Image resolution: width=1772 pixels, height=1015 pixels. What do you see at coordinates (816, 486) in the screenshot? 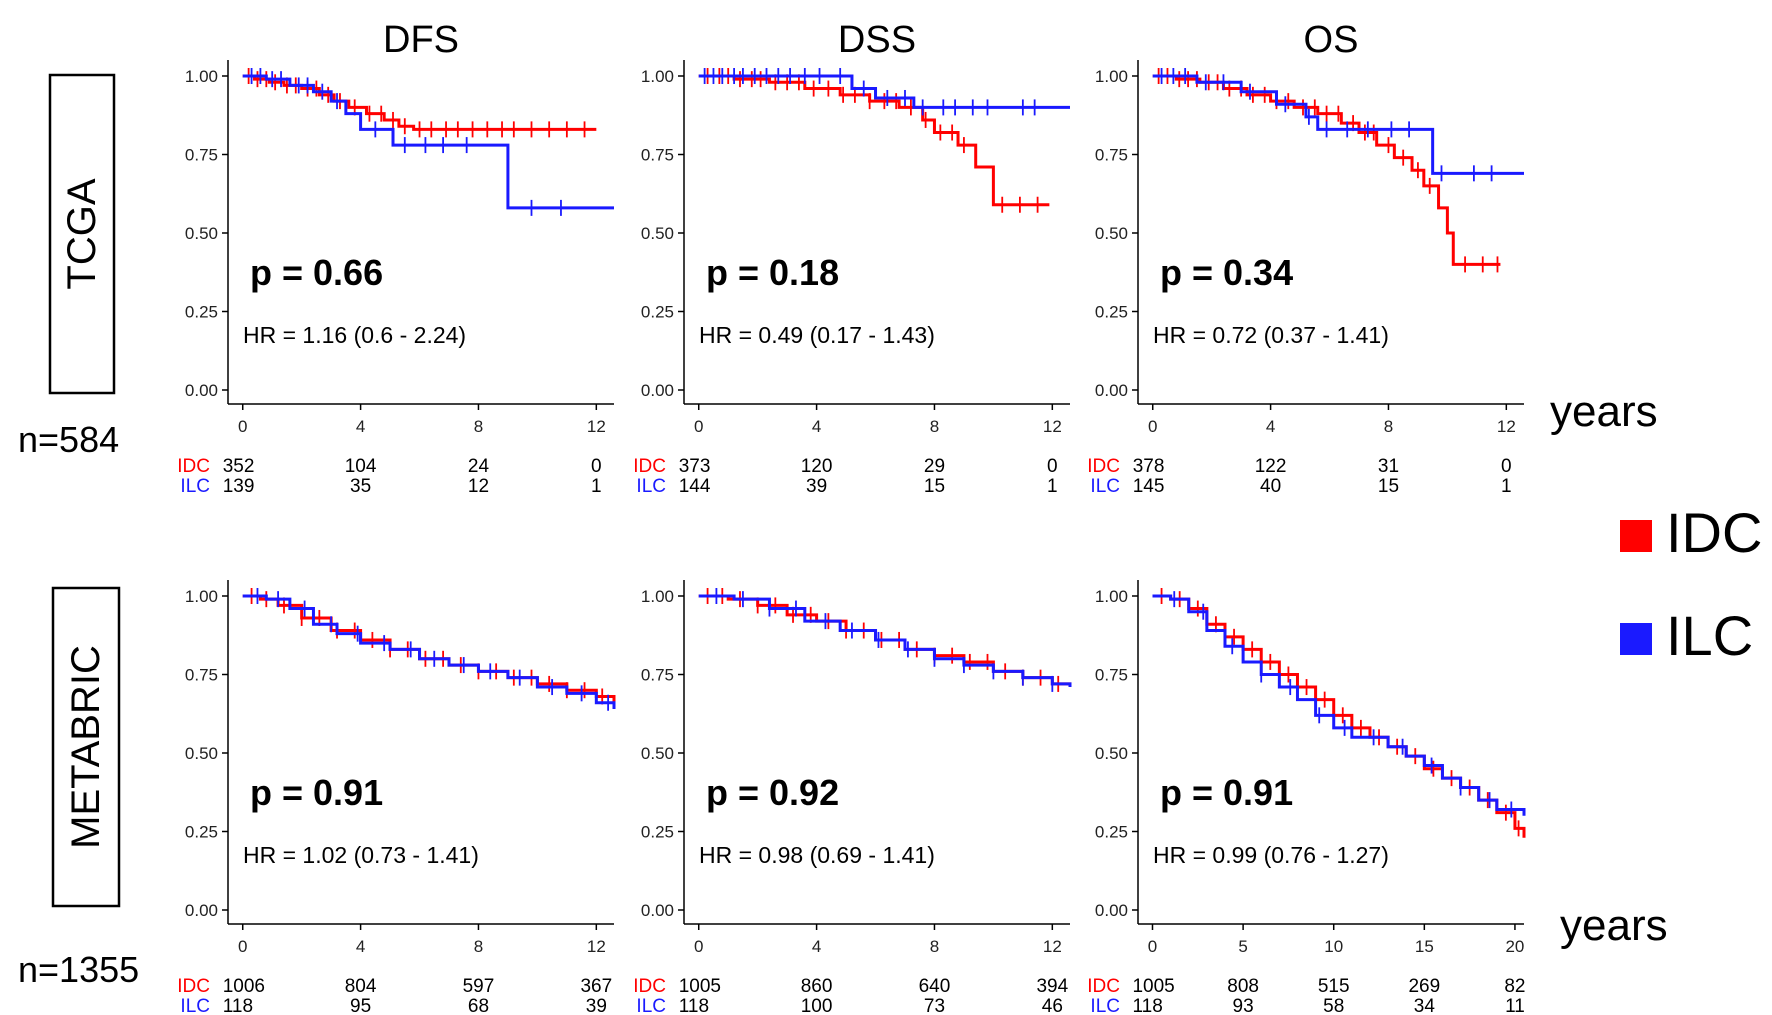
I see `risk-count-ilc: 39` at bounding box center [816, 486].